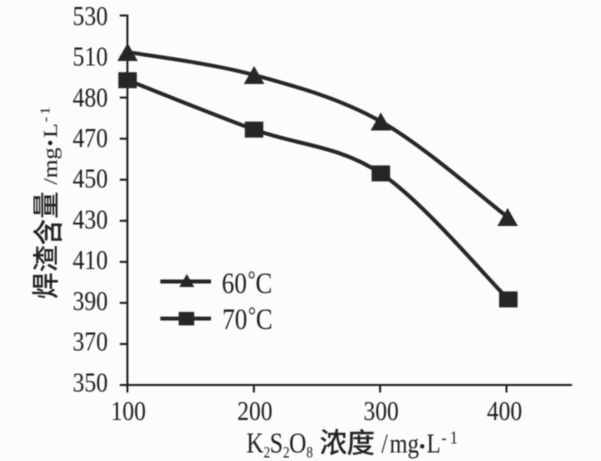 The image size is (601, 461). What do you see at coordinates (254, 412) in the screenshot?
I see `svg-text: 200` at bounding box center [254, 412].